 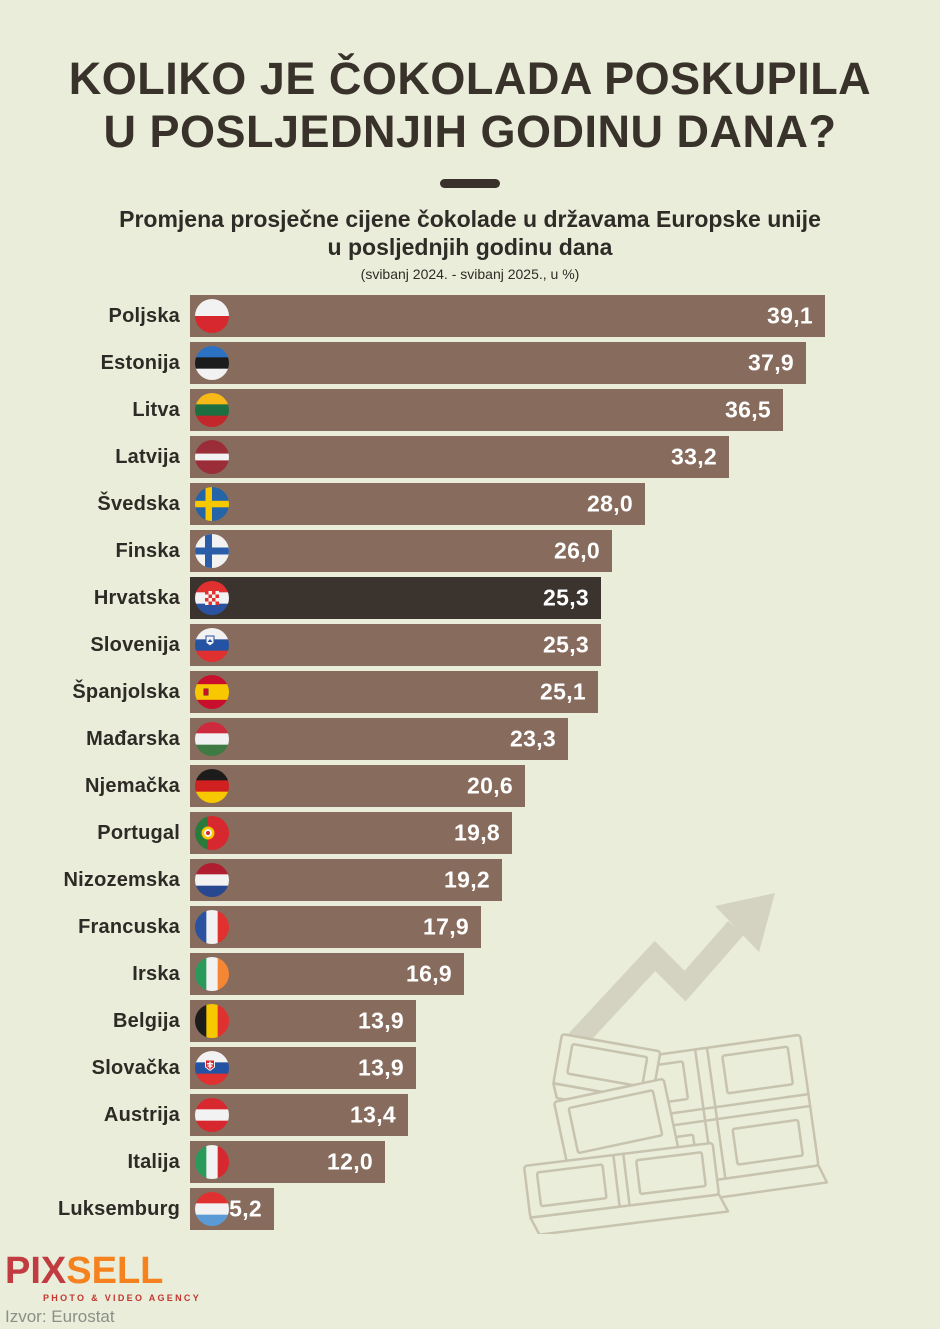 I want to click on bar-value: 16,9, so click(x=429, y=973).